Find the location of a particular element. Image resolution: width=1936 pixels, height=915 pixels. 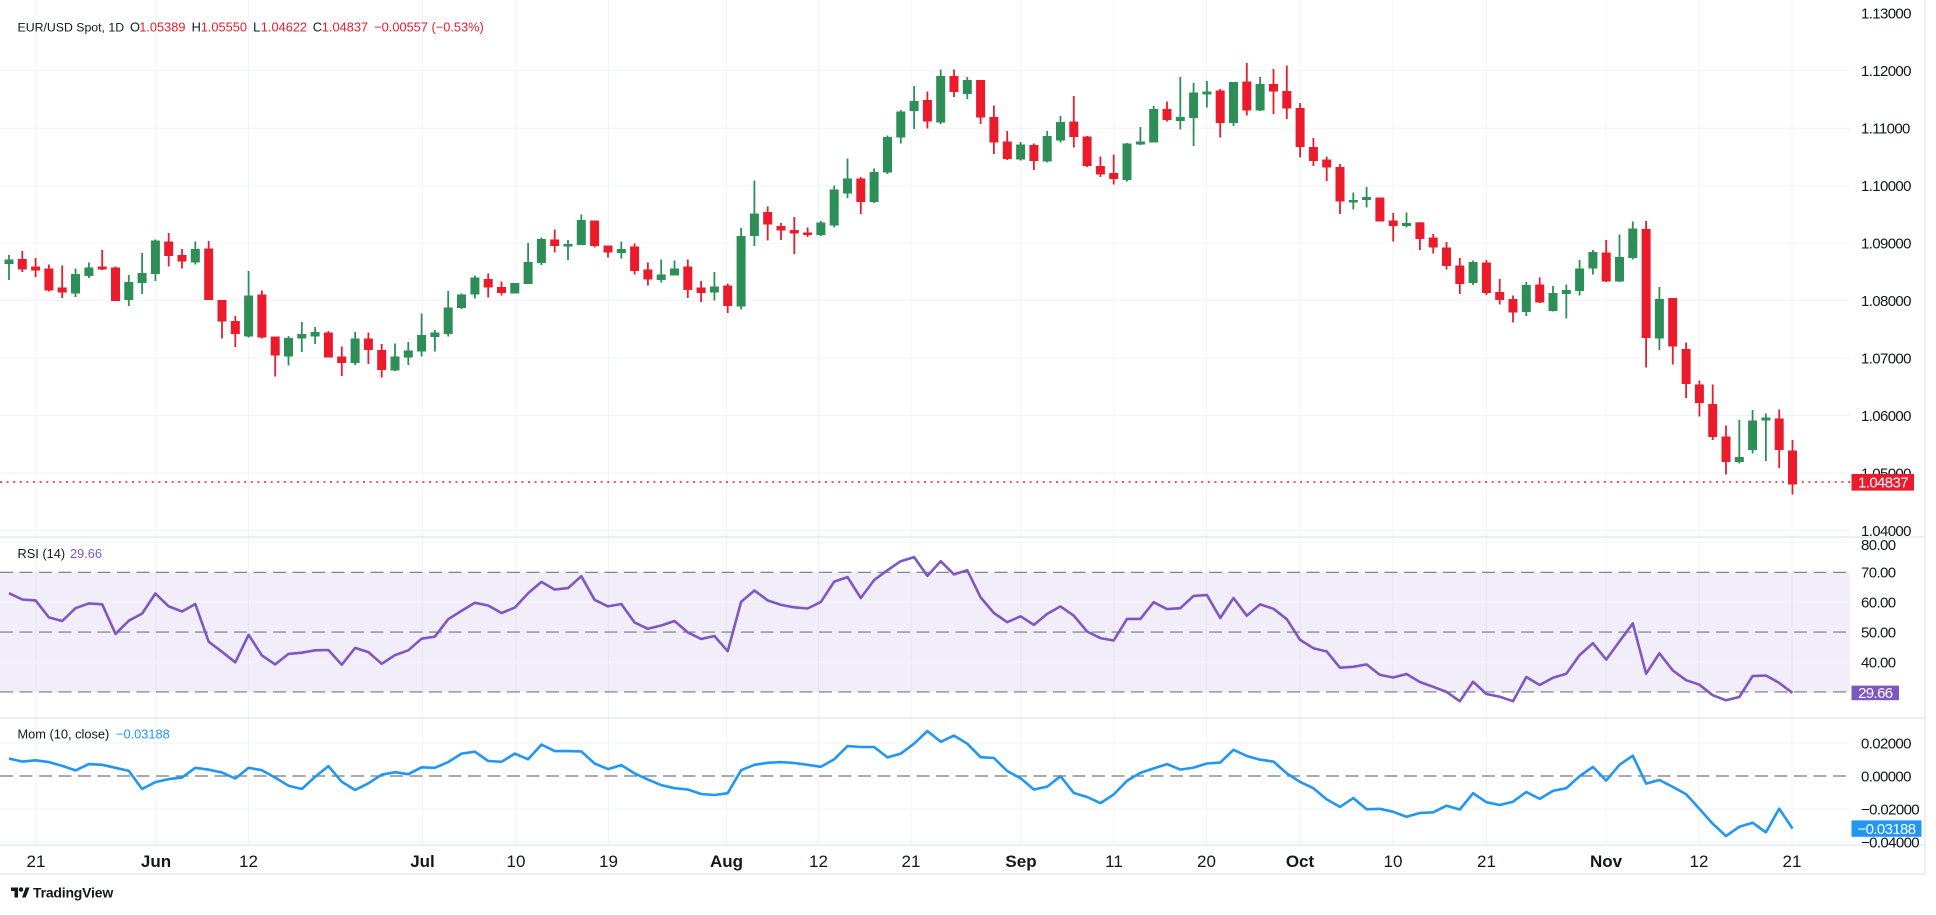

svg-text: 60.00 is located at coordinates (1878, 603).